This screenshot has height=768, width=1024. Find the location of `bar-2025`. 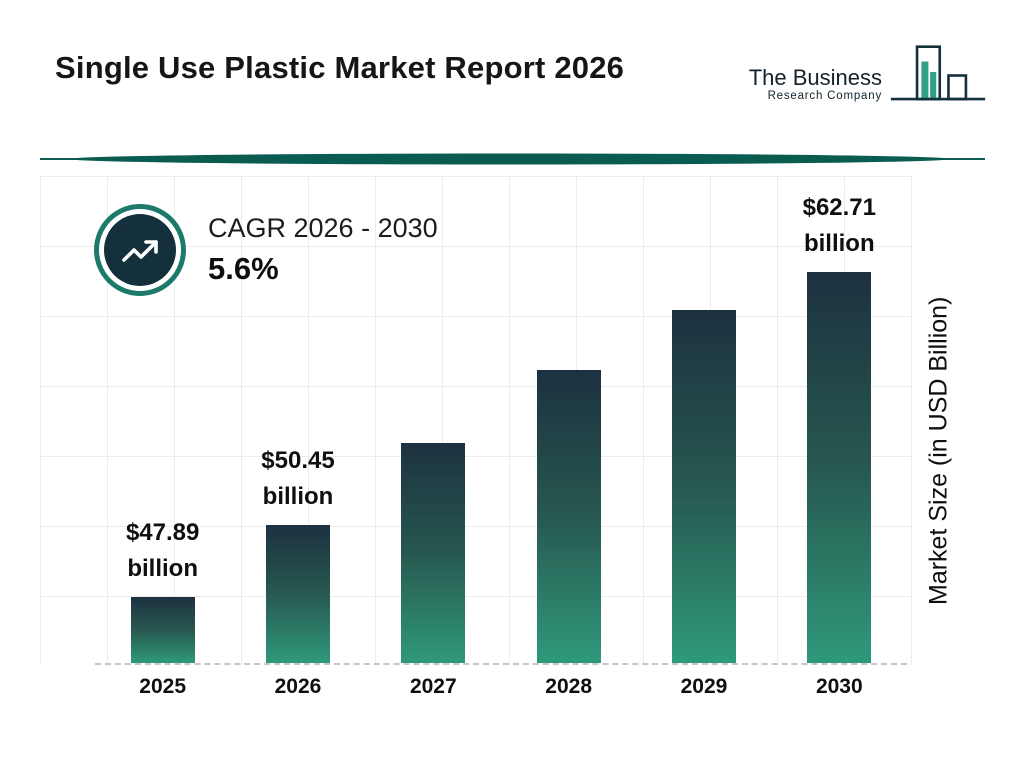

bar-2025 is located at coordinates (162, 630).